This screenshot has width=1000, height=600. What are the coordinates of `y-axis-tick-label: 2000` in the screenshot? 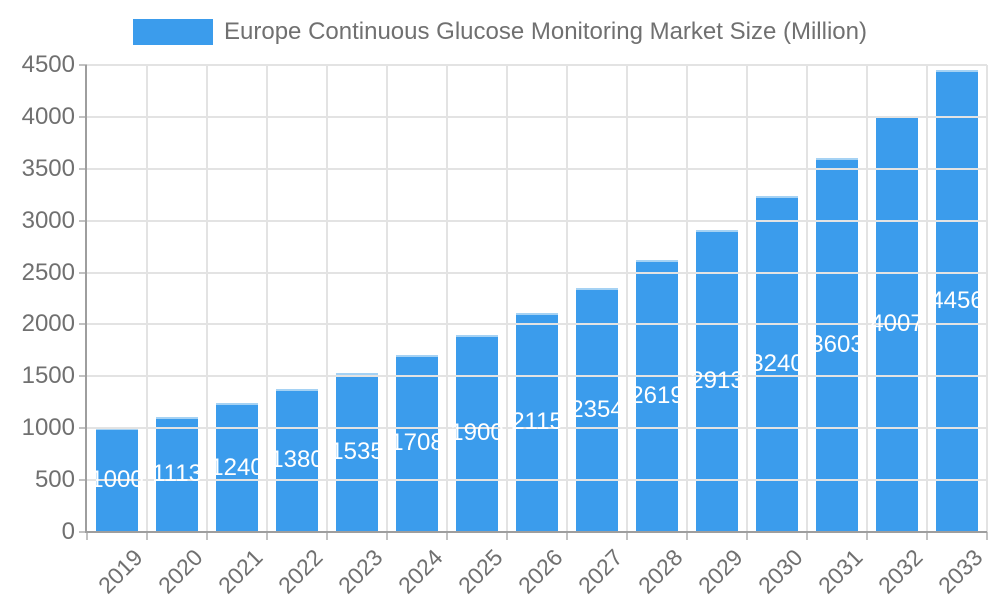 It's located at (48, 324).